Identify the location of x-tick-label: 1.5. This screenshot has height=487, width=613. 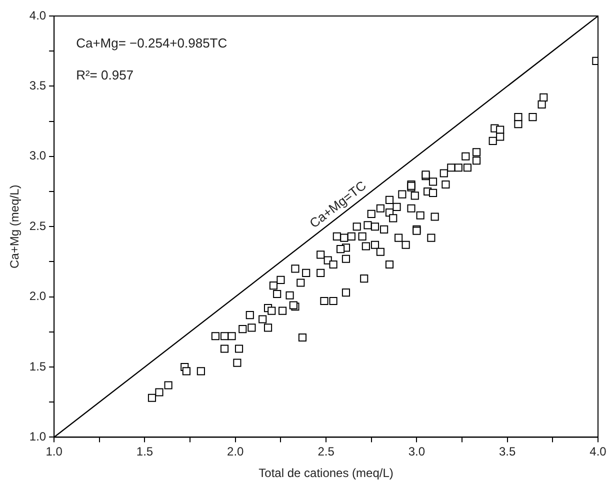
(145, 451).